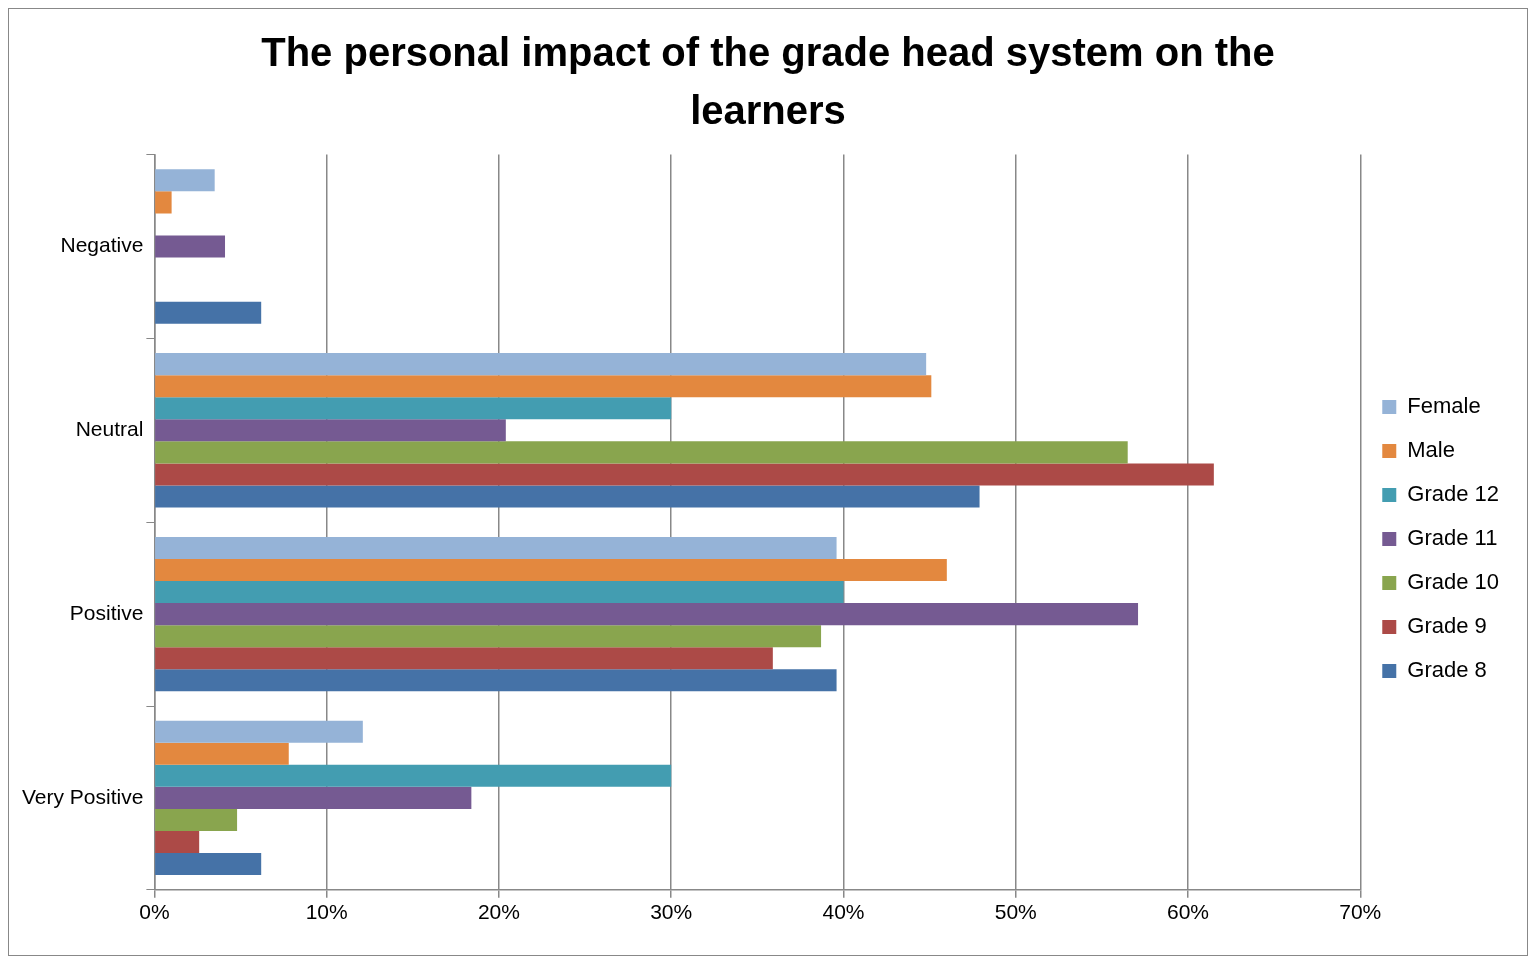  Describe the element at coordinates (1453, 494) in the screenshot. I see `legend-label: Grade 12` at that location.